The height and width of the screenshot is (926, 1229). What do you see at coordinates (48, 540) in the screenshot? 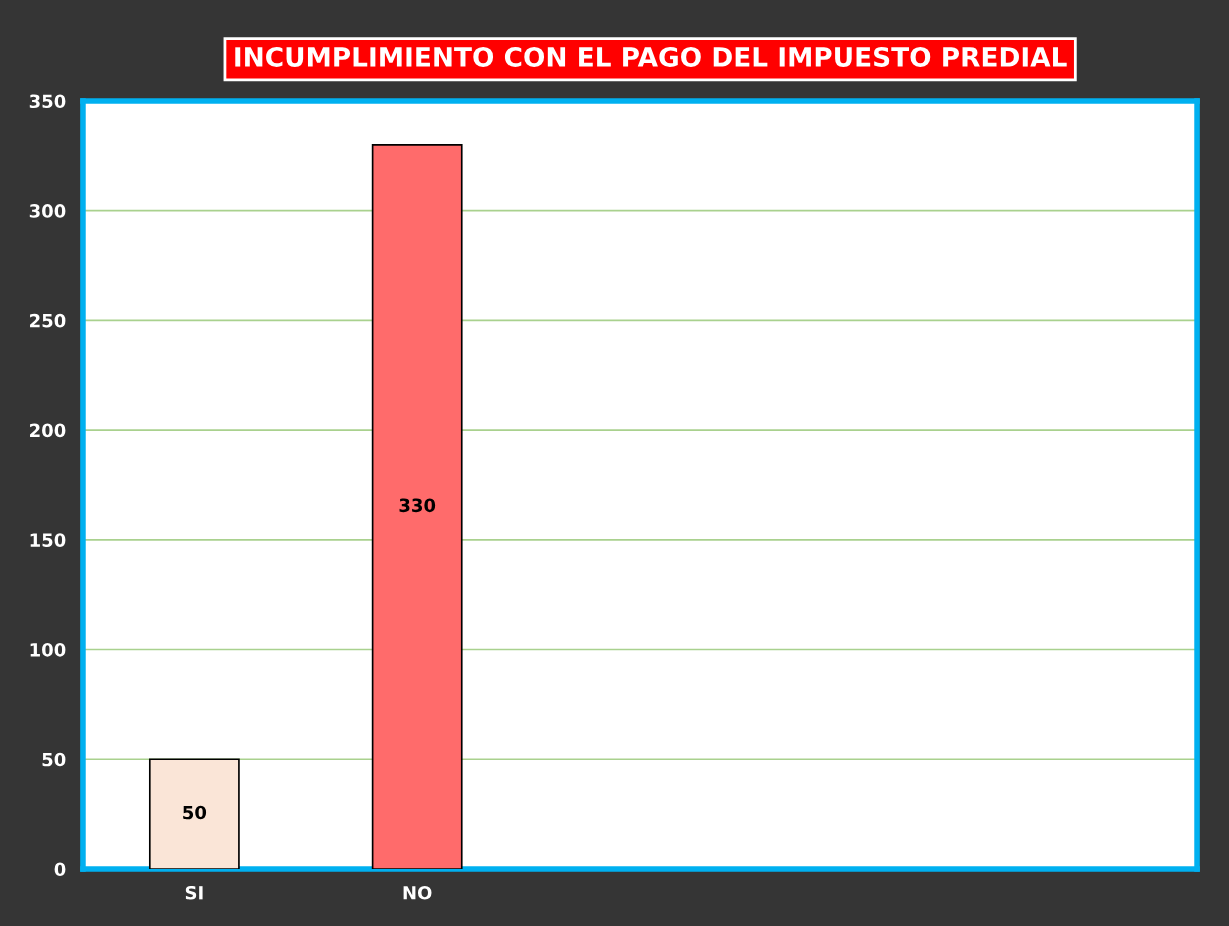
I see `y-tick-label: 150` at bounding box center [48, 540].